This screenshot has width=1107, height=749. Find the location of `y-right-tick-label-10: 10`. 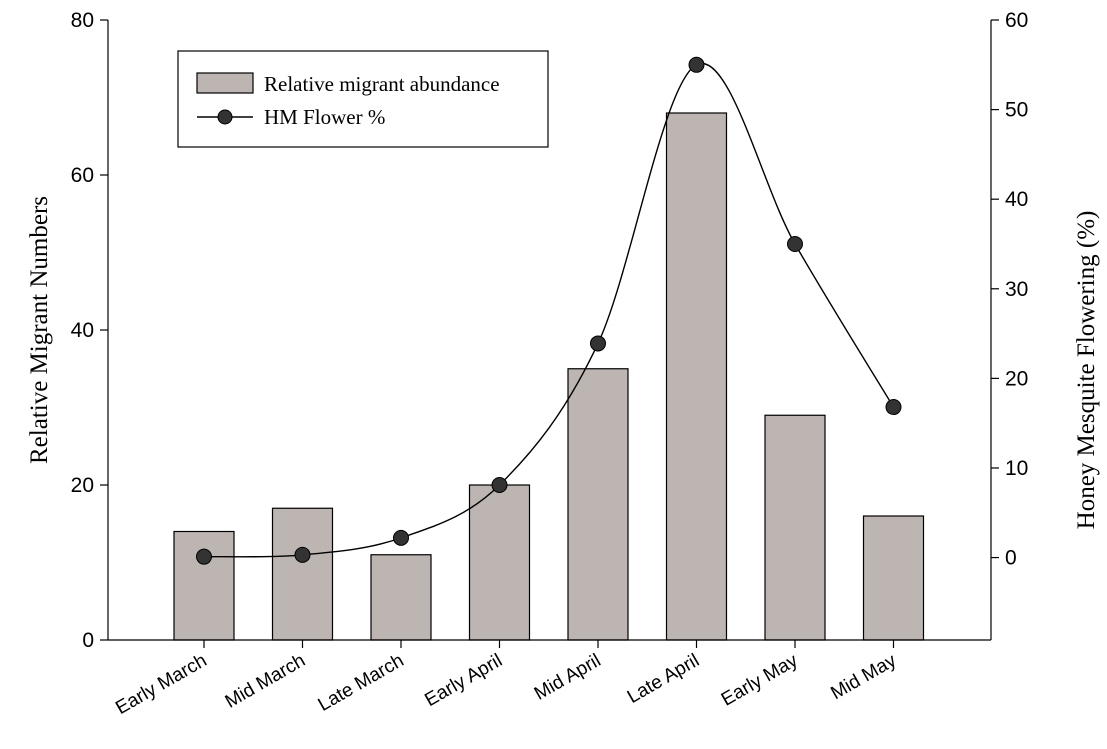

y-right-tick-label-10: 10 is located at coordinates (1016, 468).